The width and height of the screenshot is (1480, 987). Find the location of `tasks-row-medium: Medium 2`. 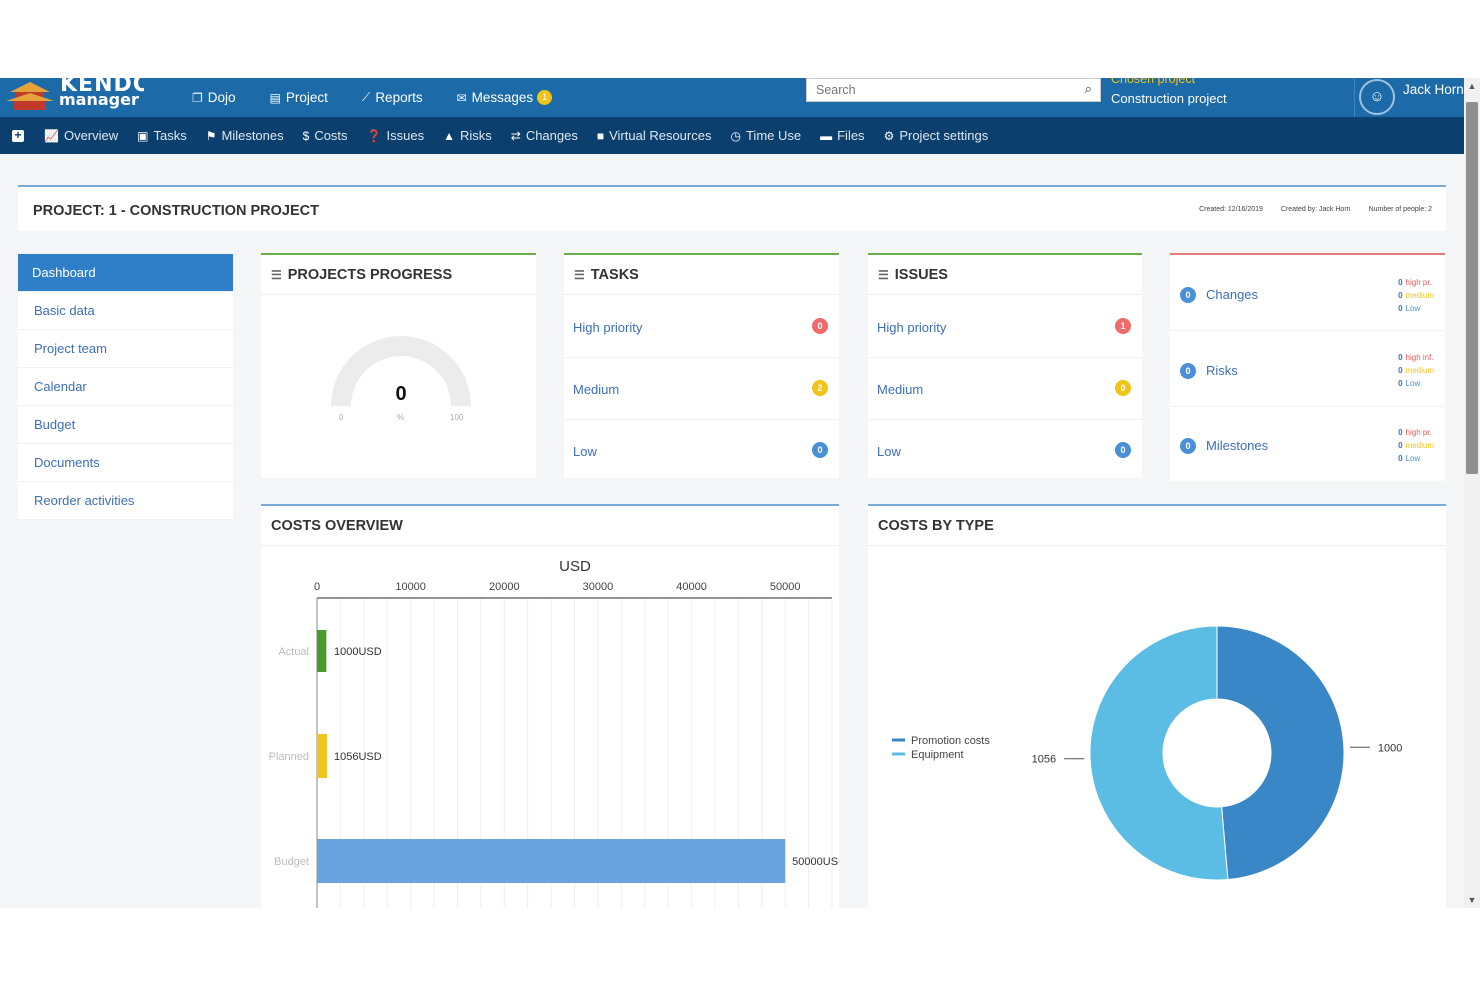

tasks-row-medium: Medium 2 is located at coordinates (701, 389).